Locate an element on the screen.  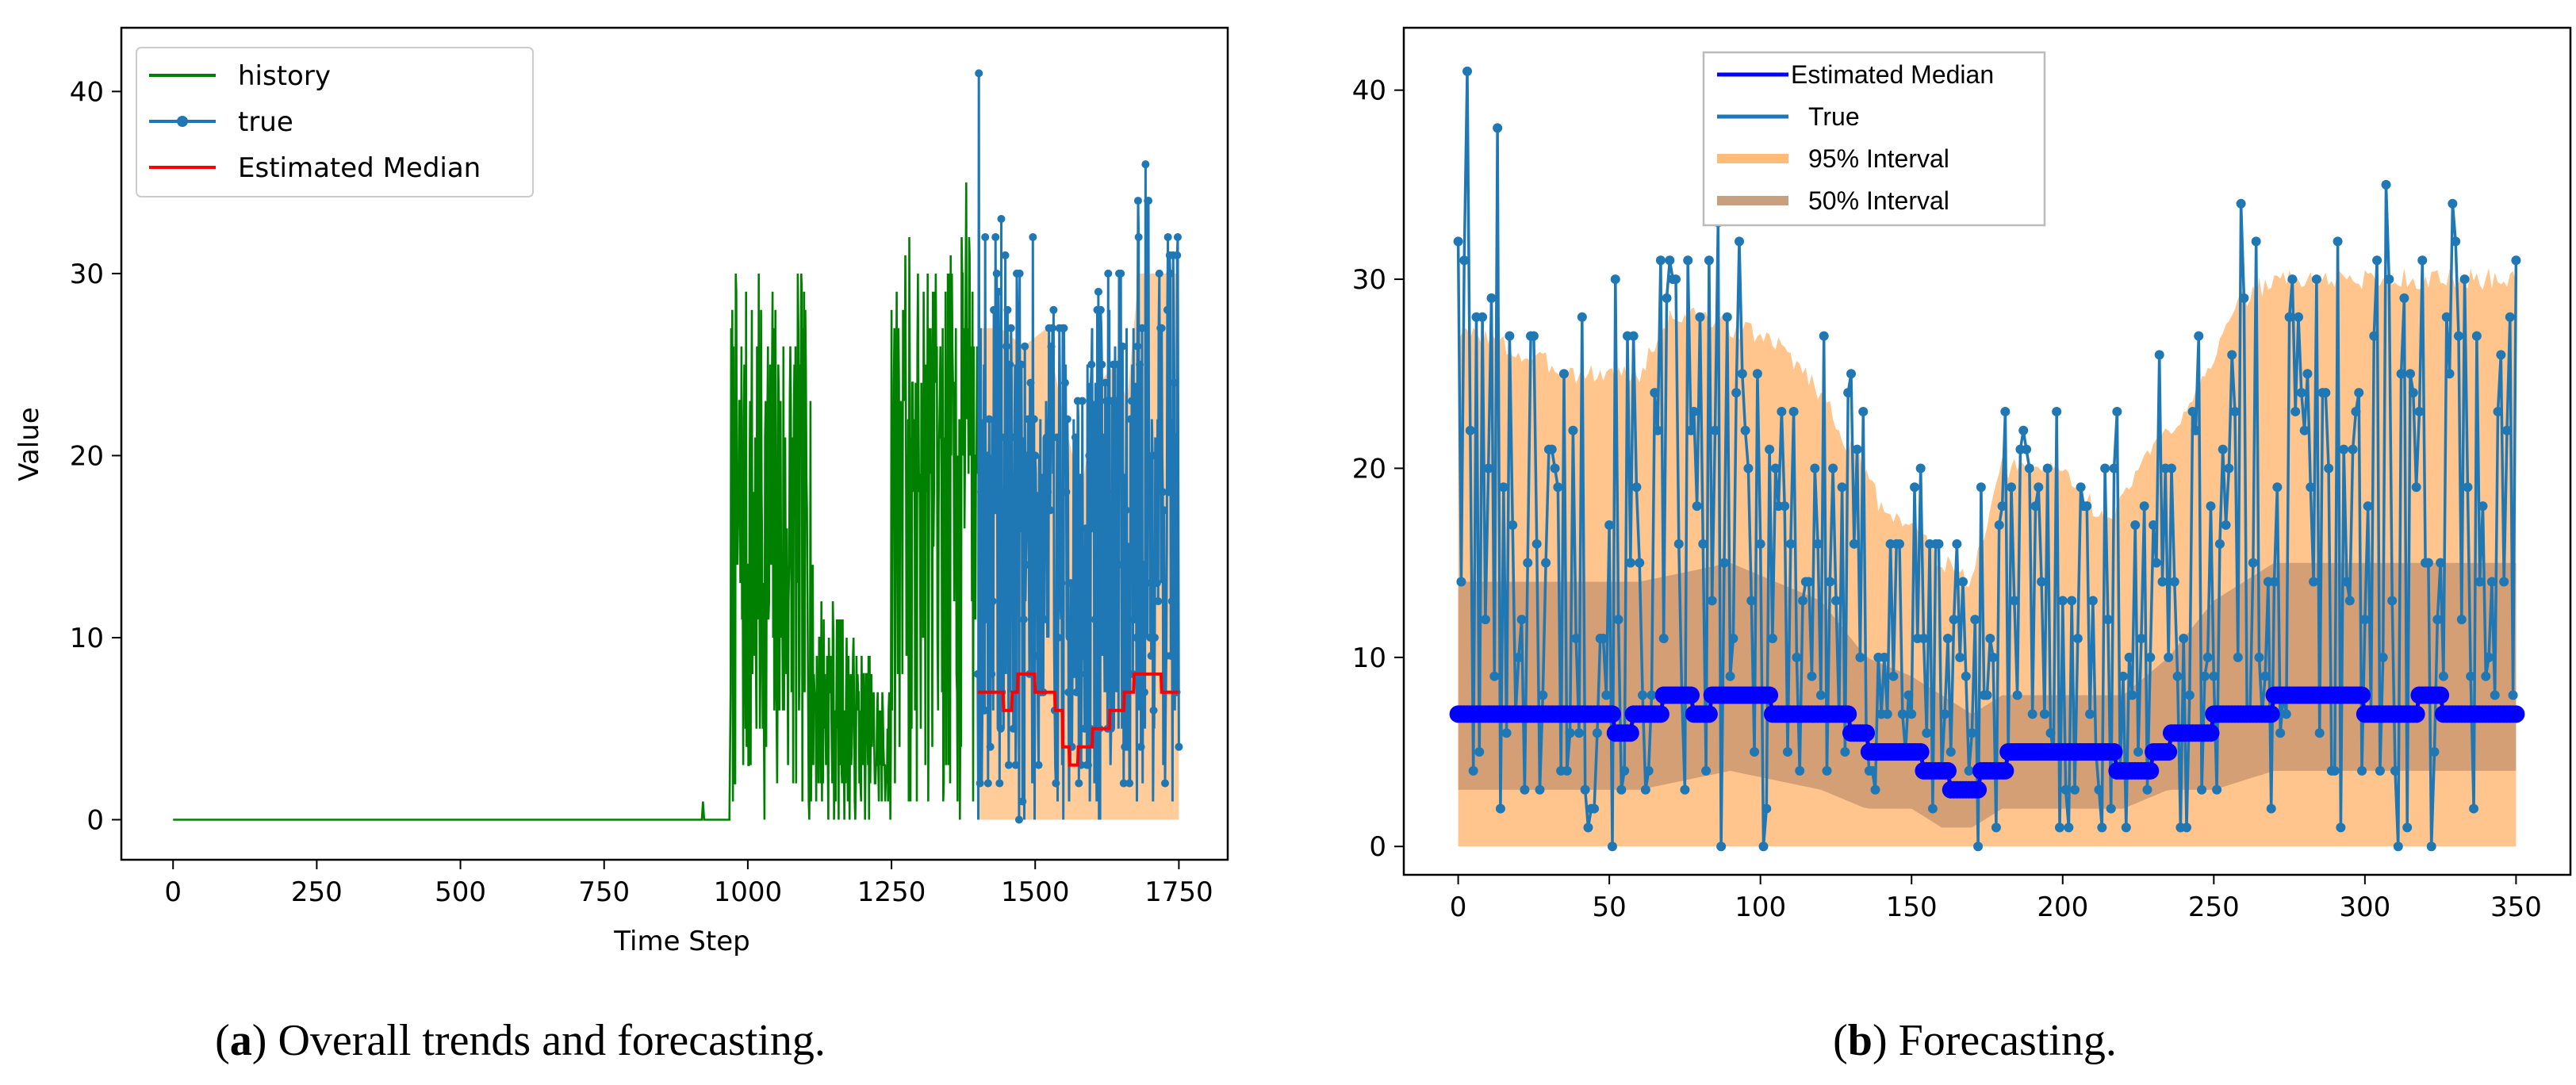
panel-b-xtick-label: 350 is located at coordinates (2516, 907).